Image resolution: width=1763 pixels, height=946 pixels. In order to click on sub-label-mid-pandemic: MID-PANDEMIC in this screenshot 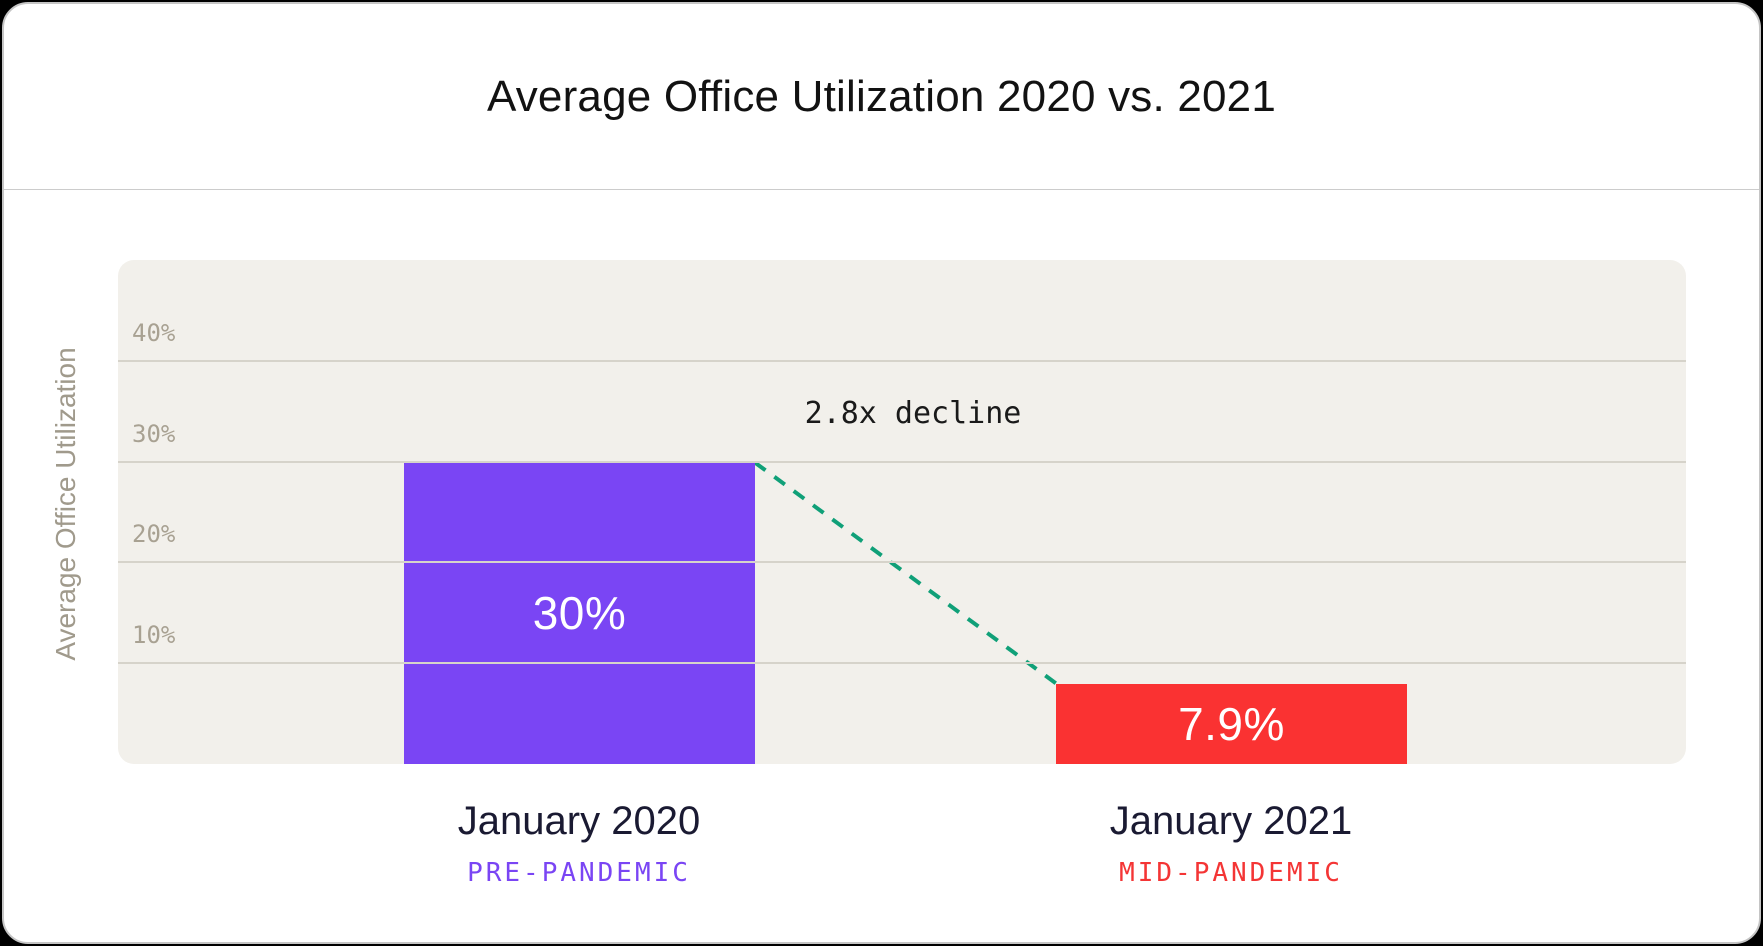, I will do `click(1231, 873)`.